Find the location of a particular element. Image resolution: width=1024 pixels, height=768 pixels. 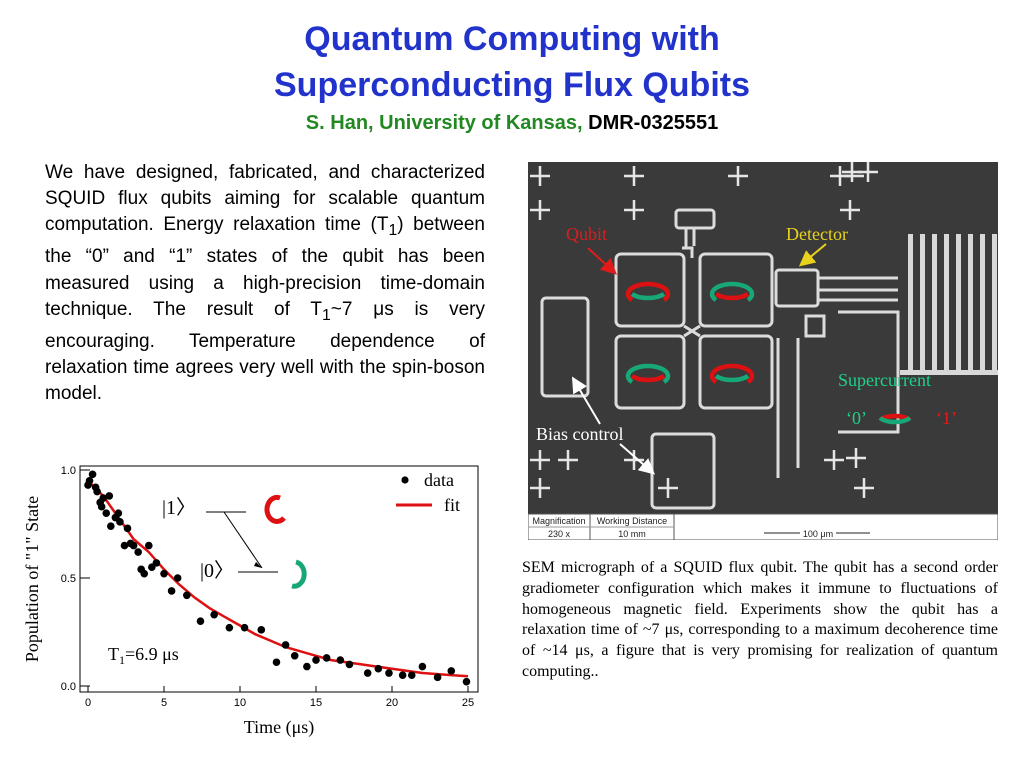

y-tick-label: 0.5 is located at coordinates (68, 579).